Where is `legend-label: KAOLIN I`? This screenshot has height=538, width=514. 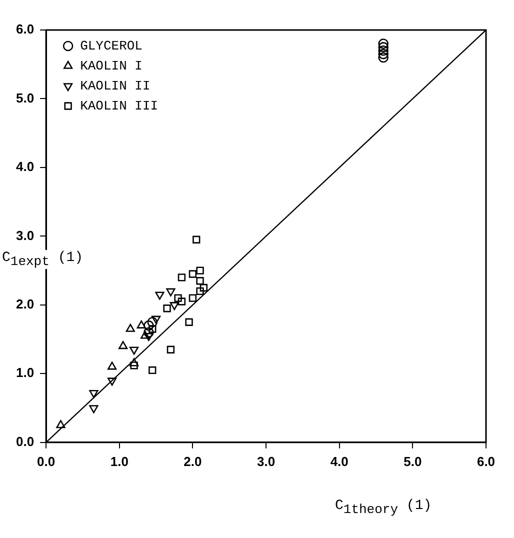 legend-label: KAOLIN I is located at coordinates (111, 66).